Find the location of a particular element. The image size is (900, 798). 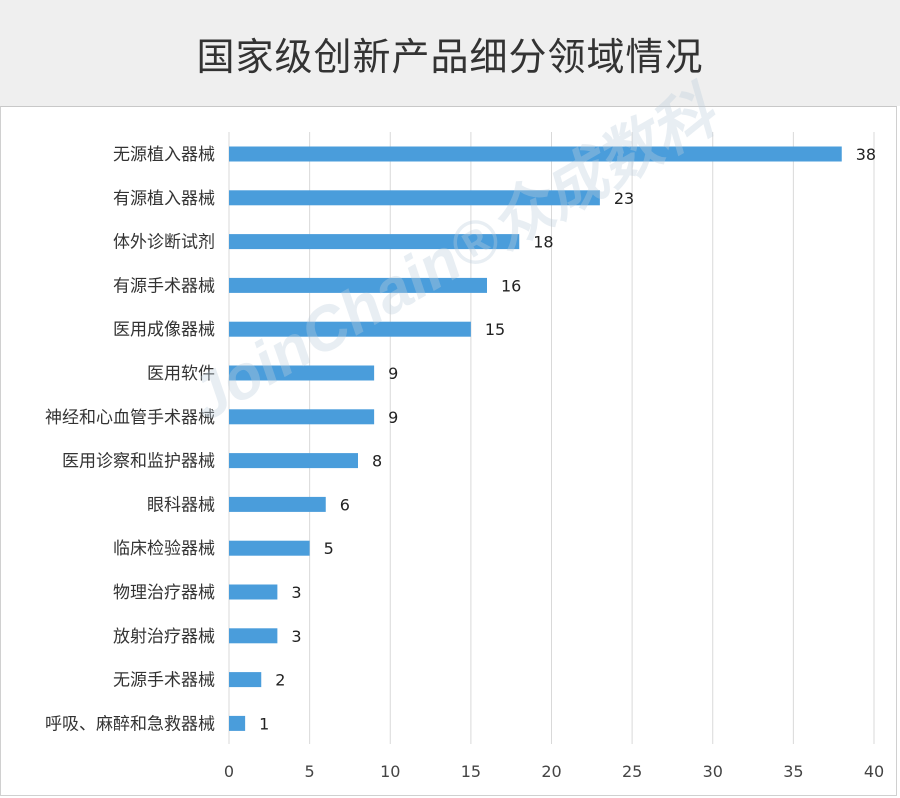

x-tick-label: 35 is located at coordinates (793, 771).